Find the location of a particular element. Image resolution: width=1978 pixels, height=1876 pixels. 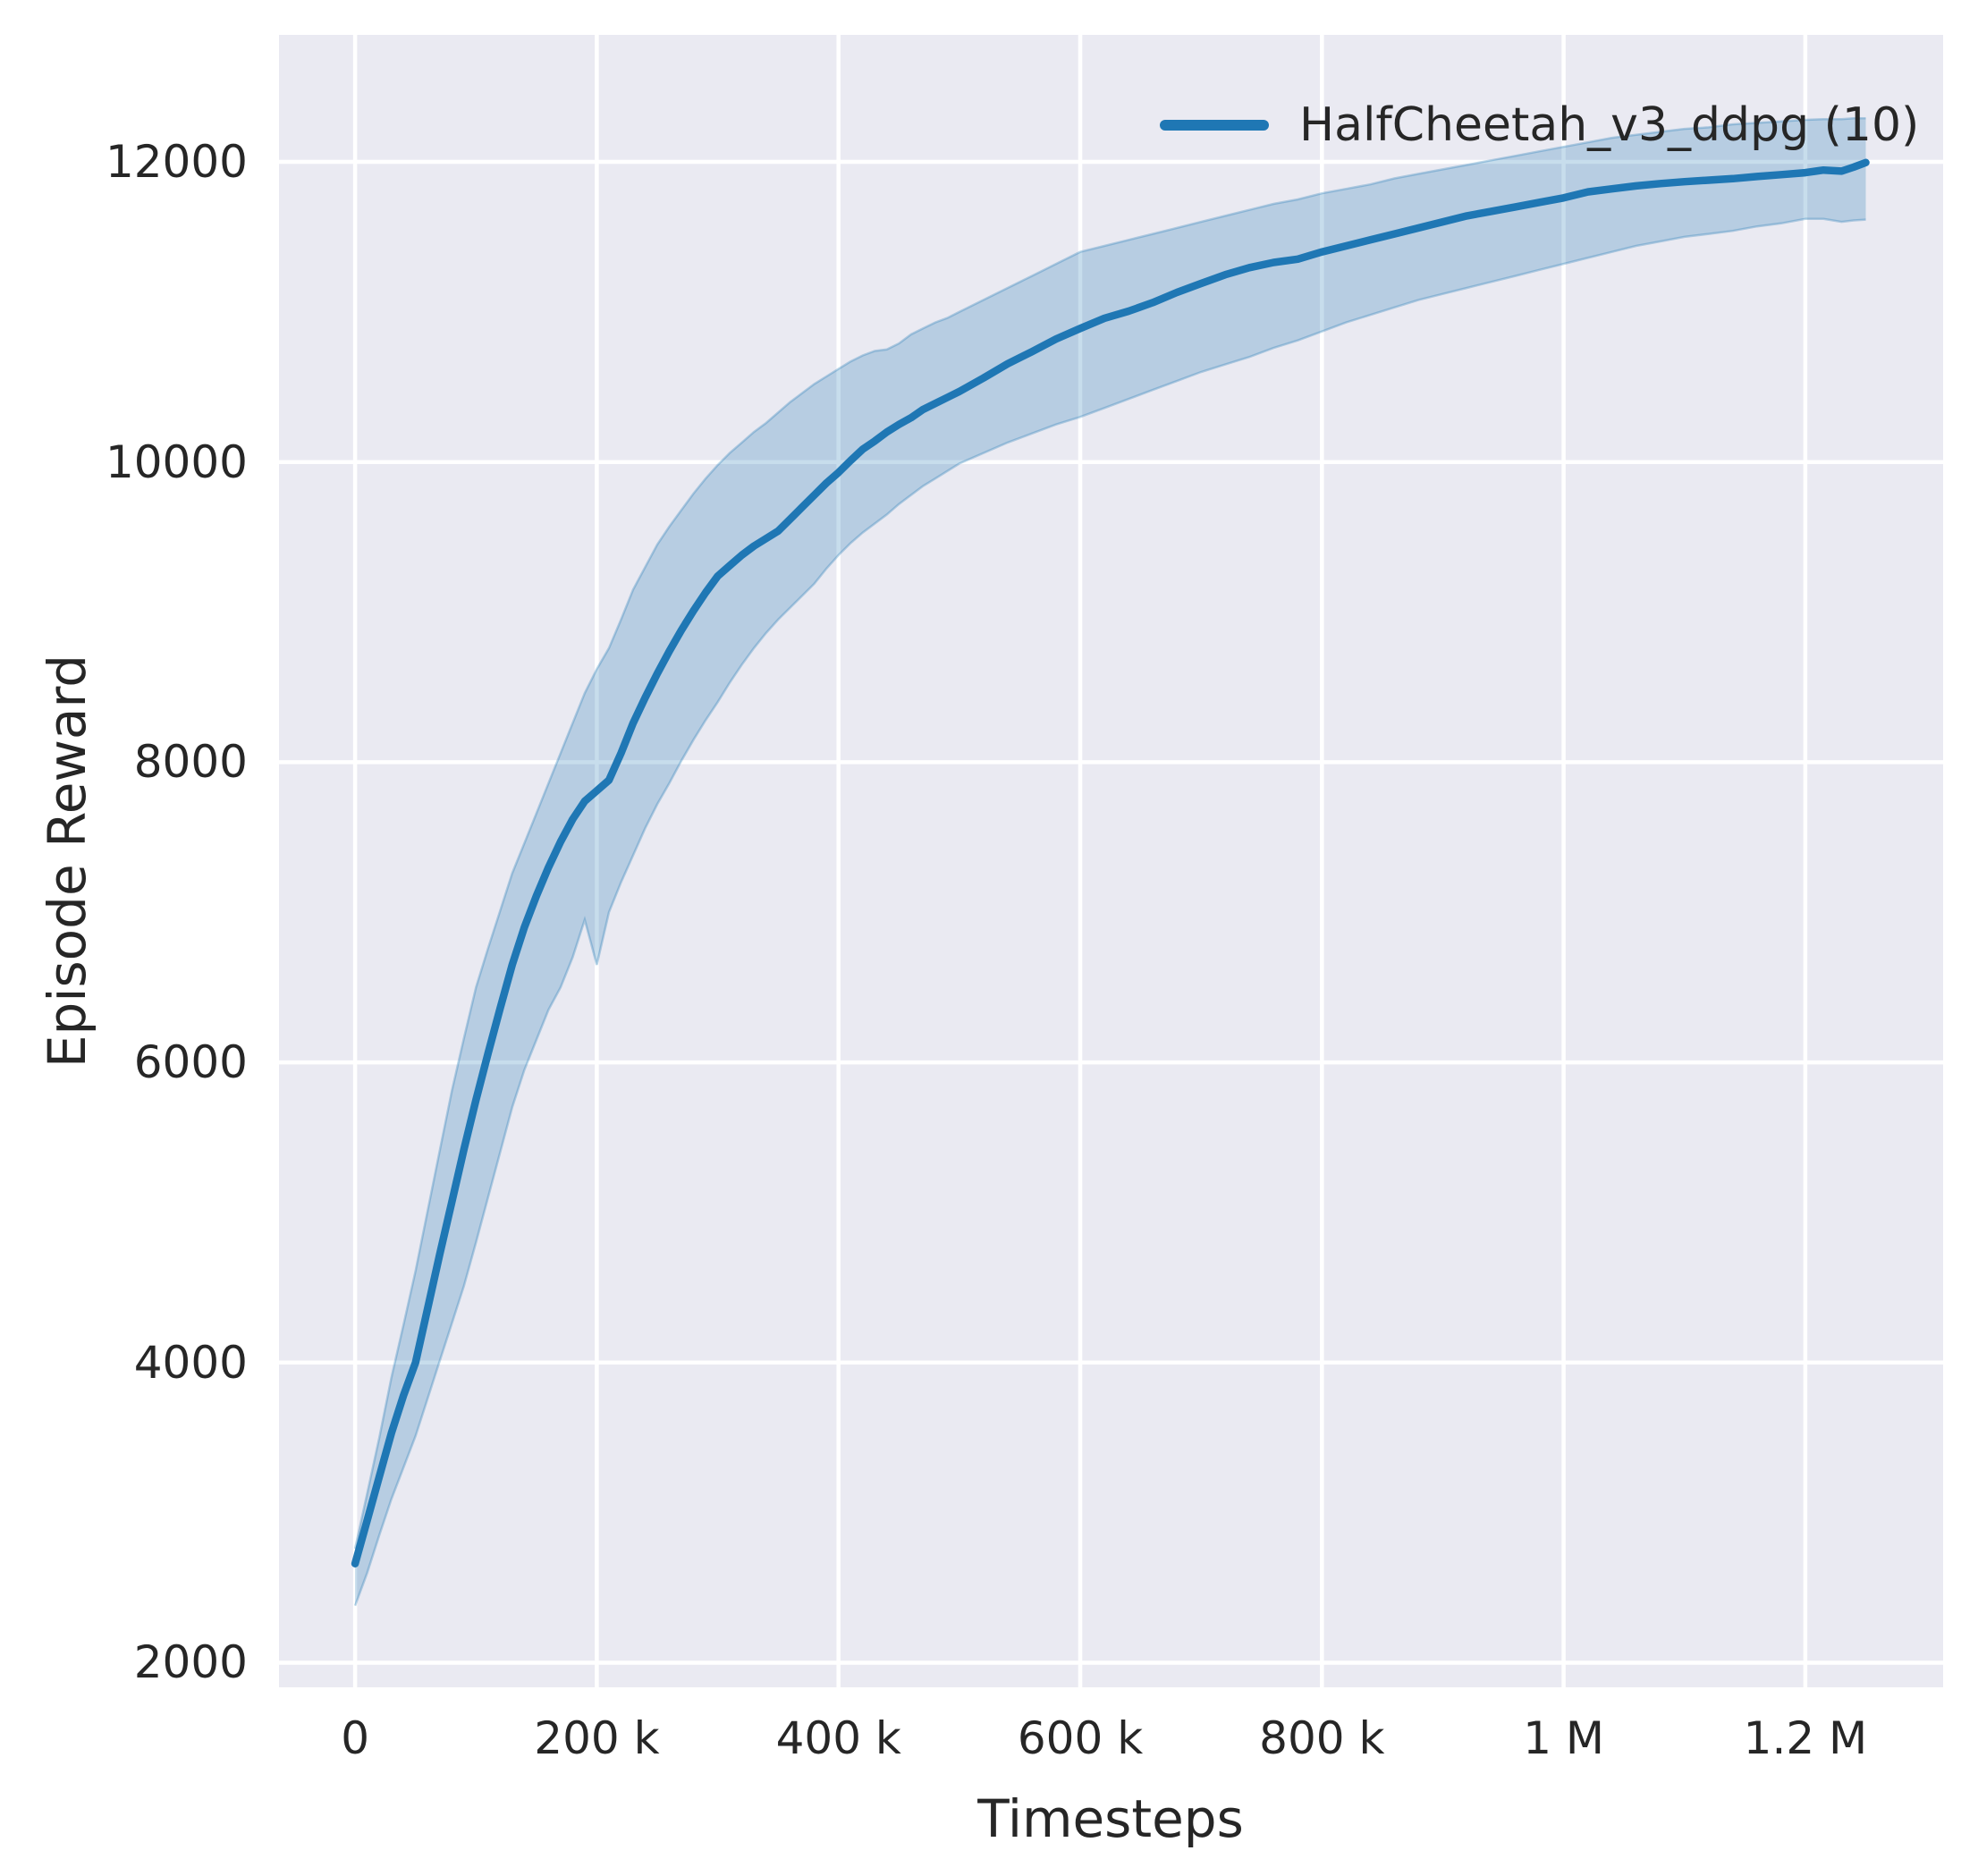

legend: HalfCheetah_v3_ddpg (10) is located at coordinates (1539, 125).